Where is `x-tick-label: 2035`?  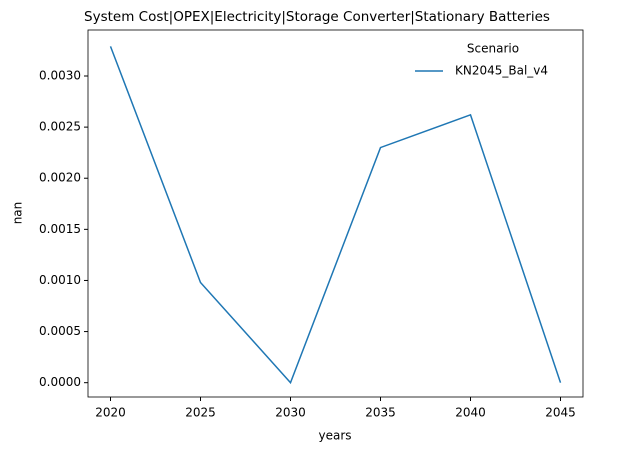
x-tick-label: 2035 is located at coordinates (380, 413).